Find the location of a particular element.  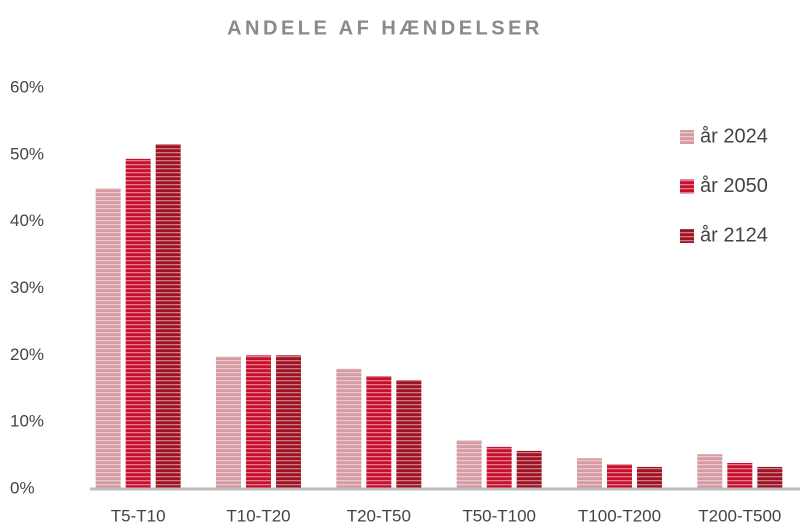

y-tick-label: 20% is located at coordinates (27, 354).